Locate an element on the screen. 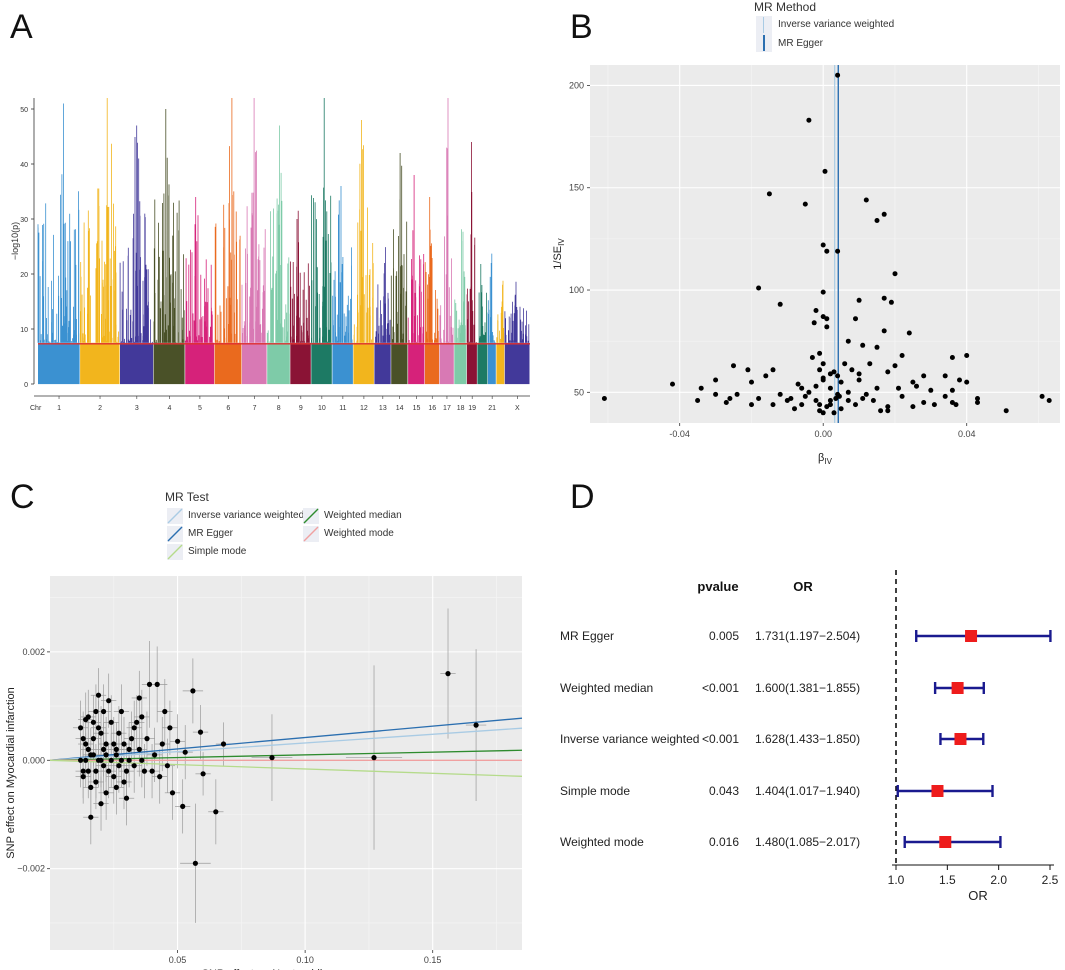 The height and width of the screenshot is (970, 1065). chr-20-band is located at coordinates (482, 363).